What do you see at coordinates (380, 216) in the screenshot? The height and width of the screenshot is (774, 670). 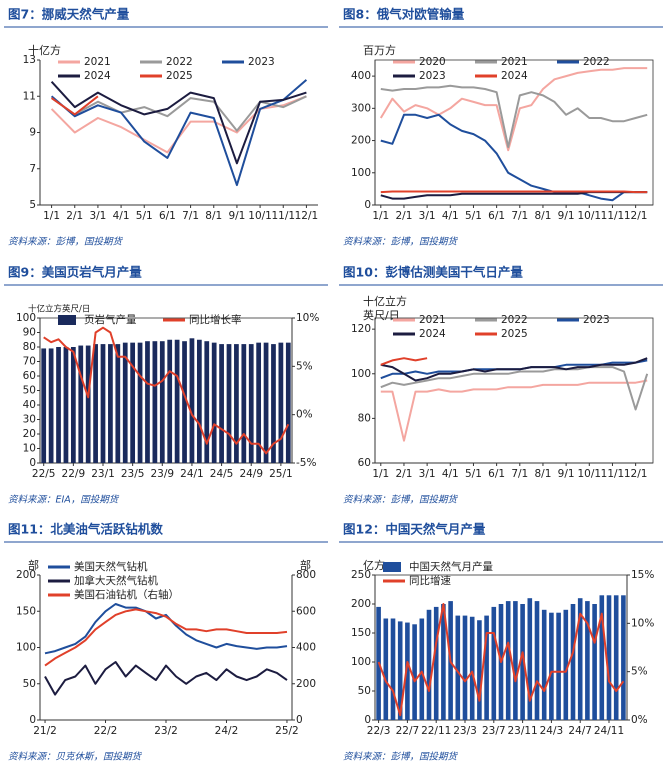 I see `x-tick-label: 1/1` at bounding box center [380, 216].